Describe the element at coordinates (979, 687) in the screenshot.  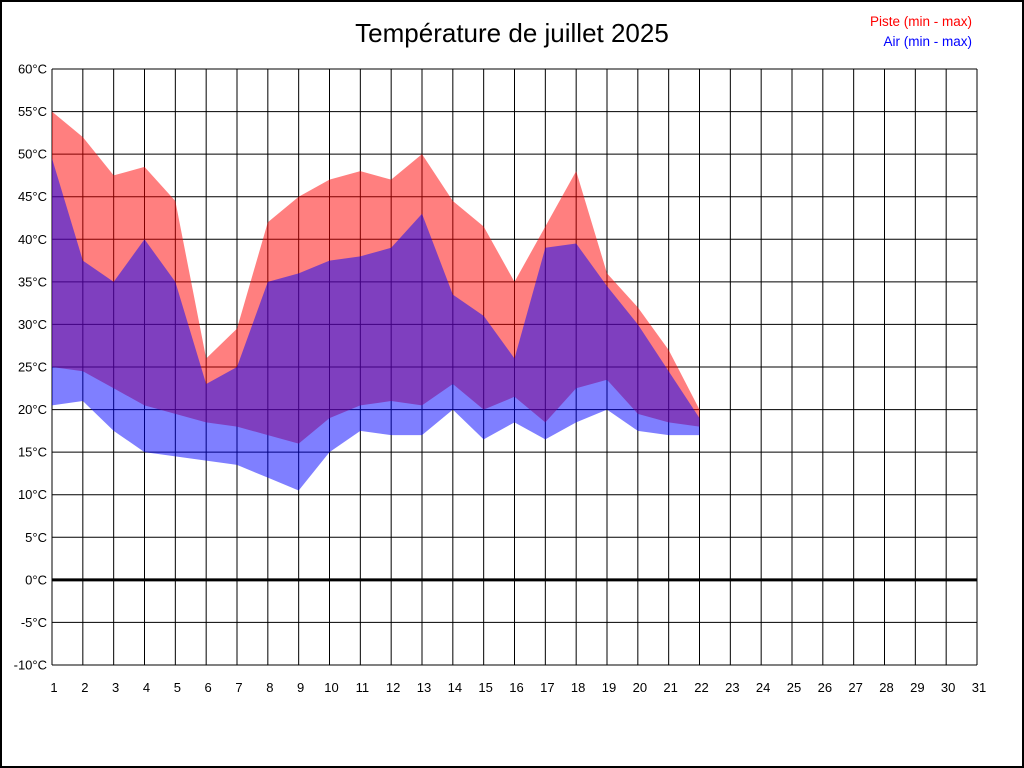
I see `x-axis-tick-label: 31` at that location.